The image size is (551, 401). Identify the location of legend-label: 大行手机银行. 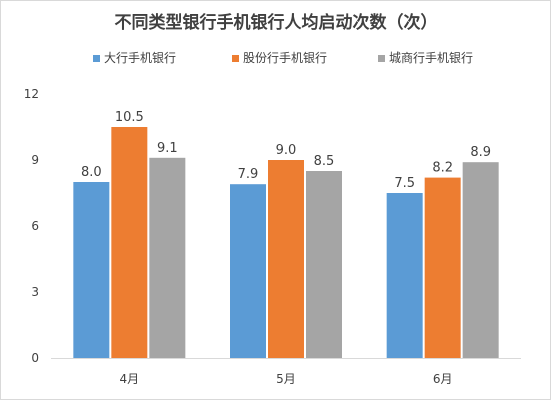
(140, 58).